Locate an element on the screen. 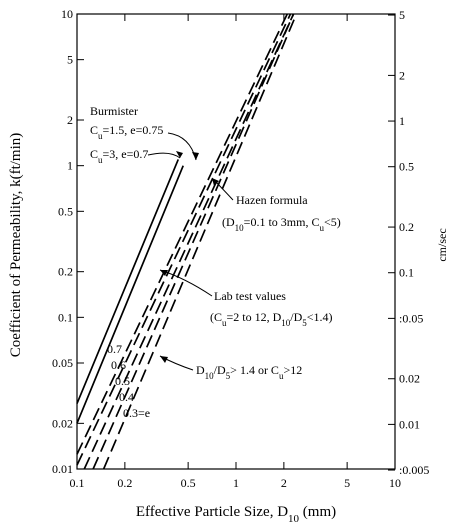 The height and width of the screenshot is (529, 461). ratio-label: D10/D5> 1.4 or Cu>12 is located at coordinates (249, 372).